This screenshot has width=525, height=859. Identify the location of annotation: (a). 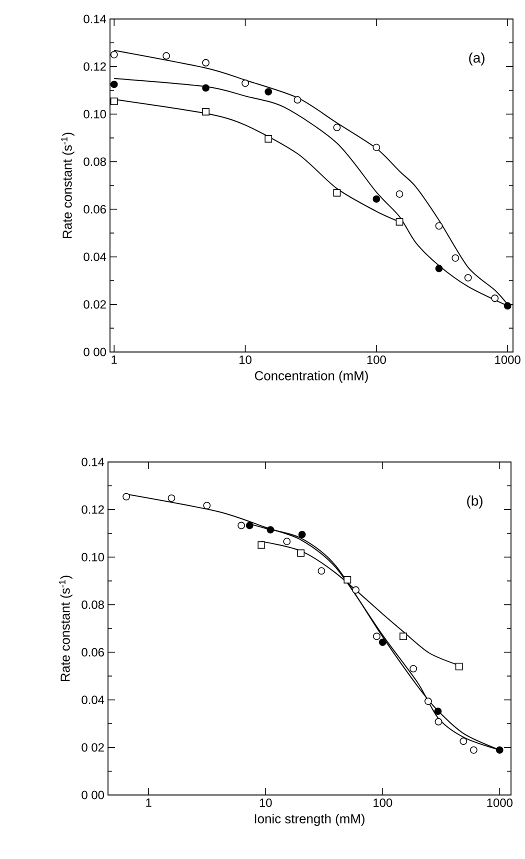
(476, 59).